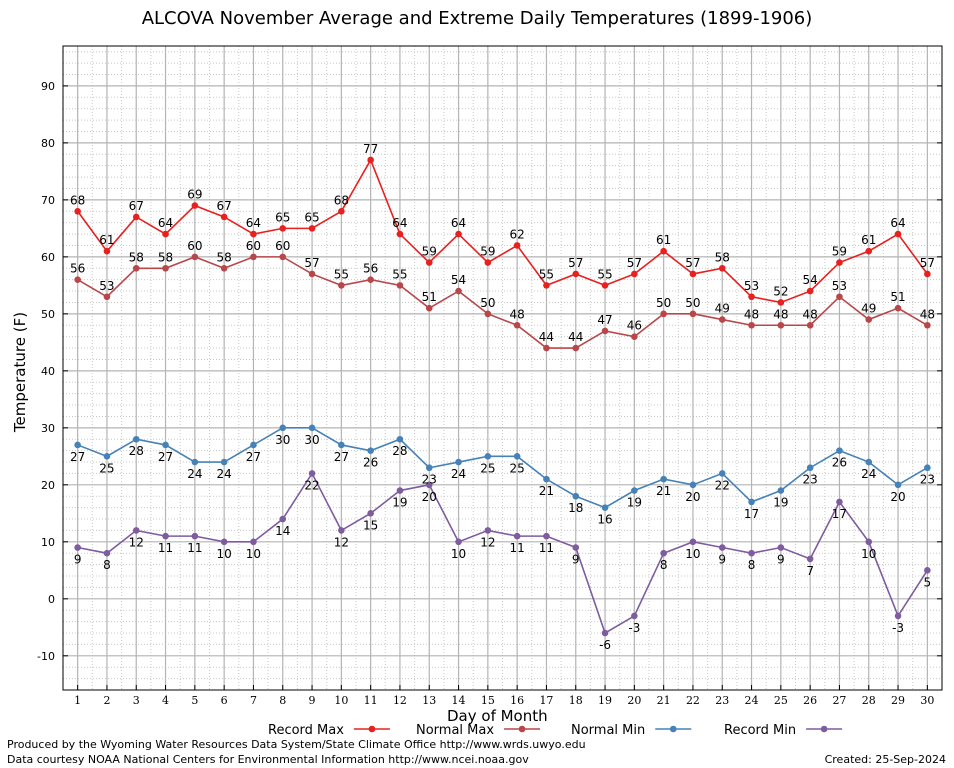 Image resolution: width=954 pixels, height=768 pixels. Describe the element at coordinates (898, 700) in the screenshot. I see `x-tick-label: 29` at that location.